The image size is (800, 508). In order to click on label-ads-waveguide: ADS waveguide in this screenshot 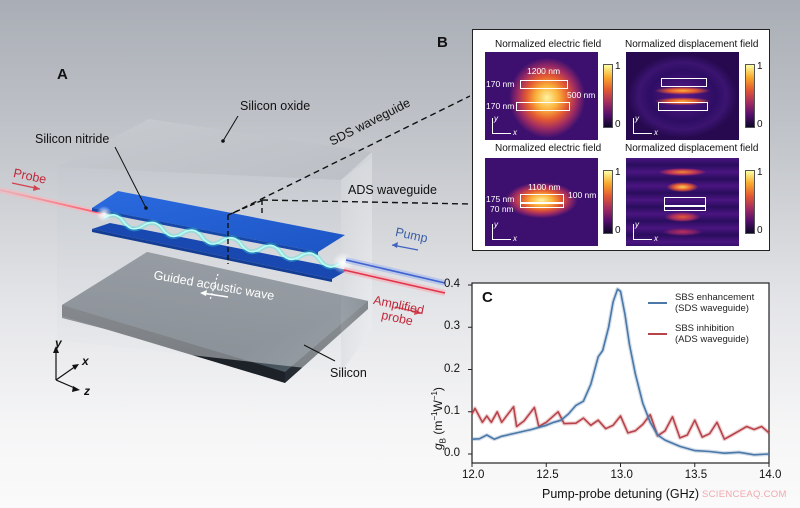, I will do `click(392, 190)`.